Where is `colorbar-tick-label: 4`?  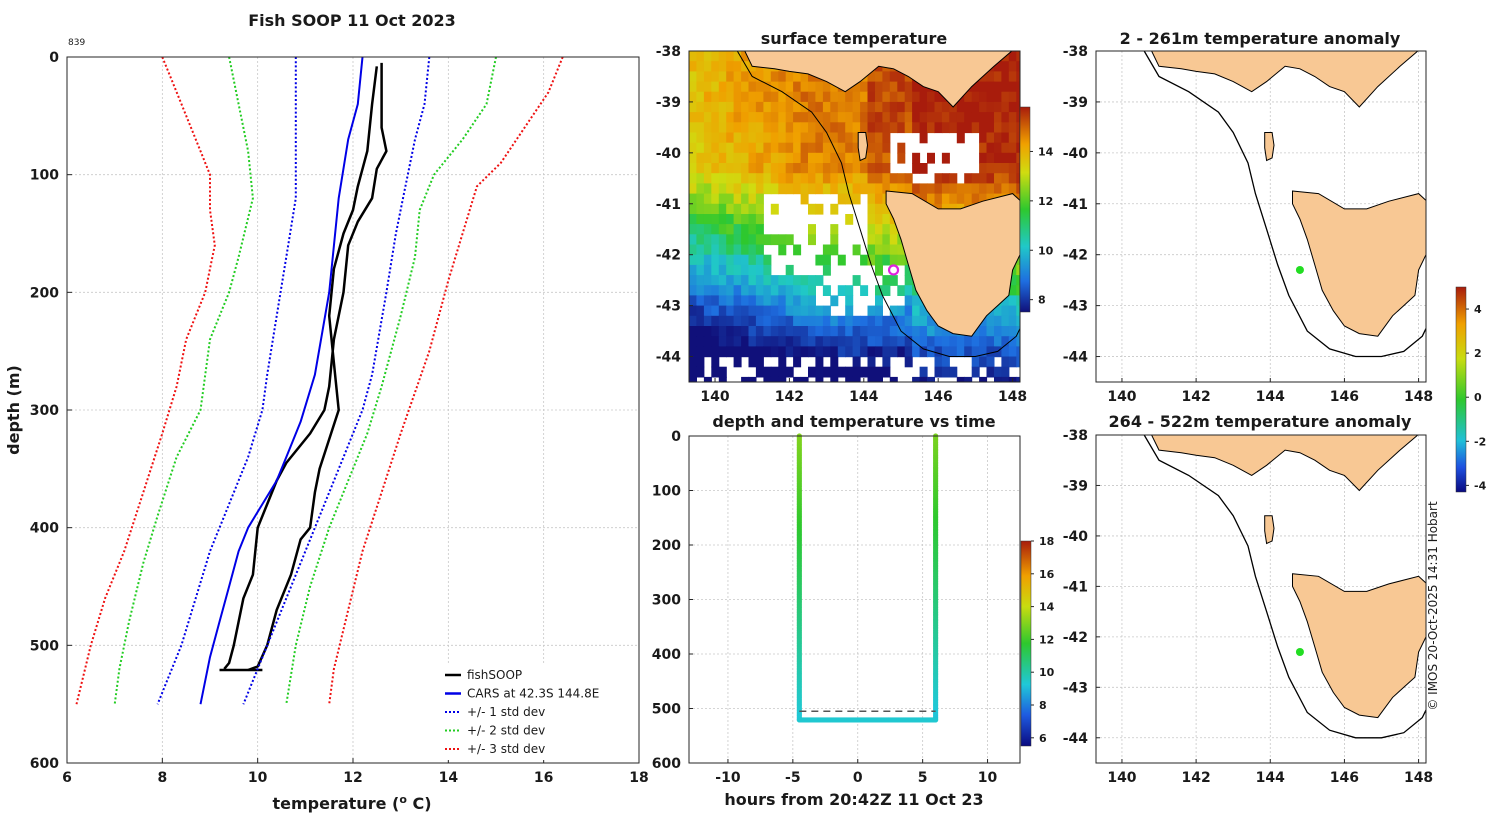
colorbar-tick-label: 4 is located at coordinates (1478, 309).